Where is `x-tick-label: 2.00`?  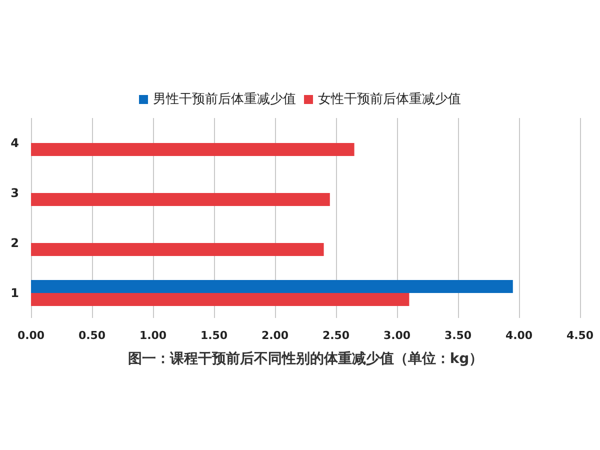
x-tick-label: 2.00 is located at coordinates (275, 335).